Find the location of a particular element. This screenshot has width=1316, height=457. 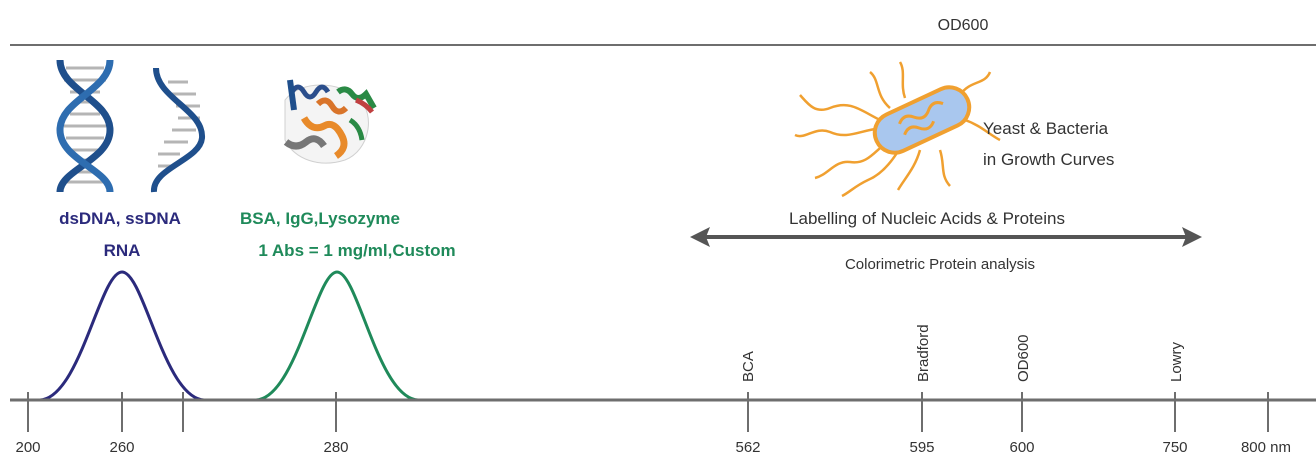

tick-label-595: 595 is located at coordinates (921, 447).